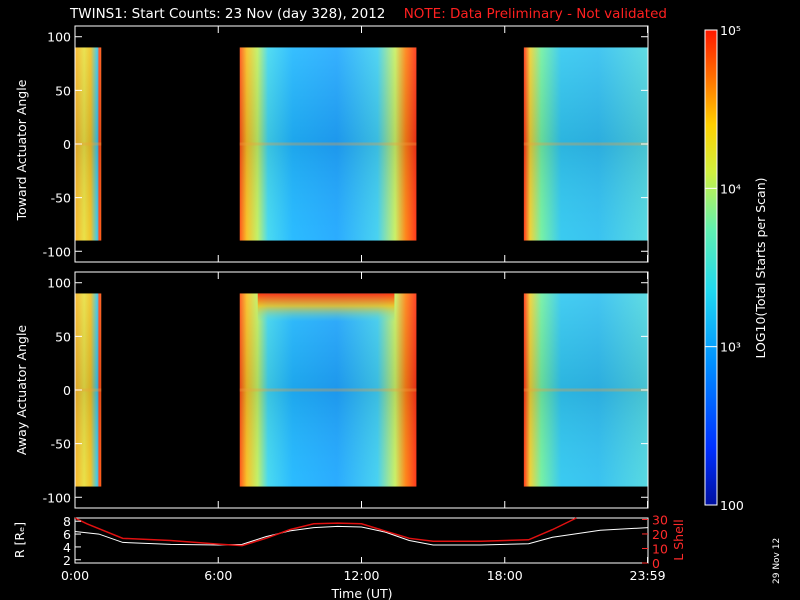  I want to click on ytick-left-label: 6, so click(67, 534).